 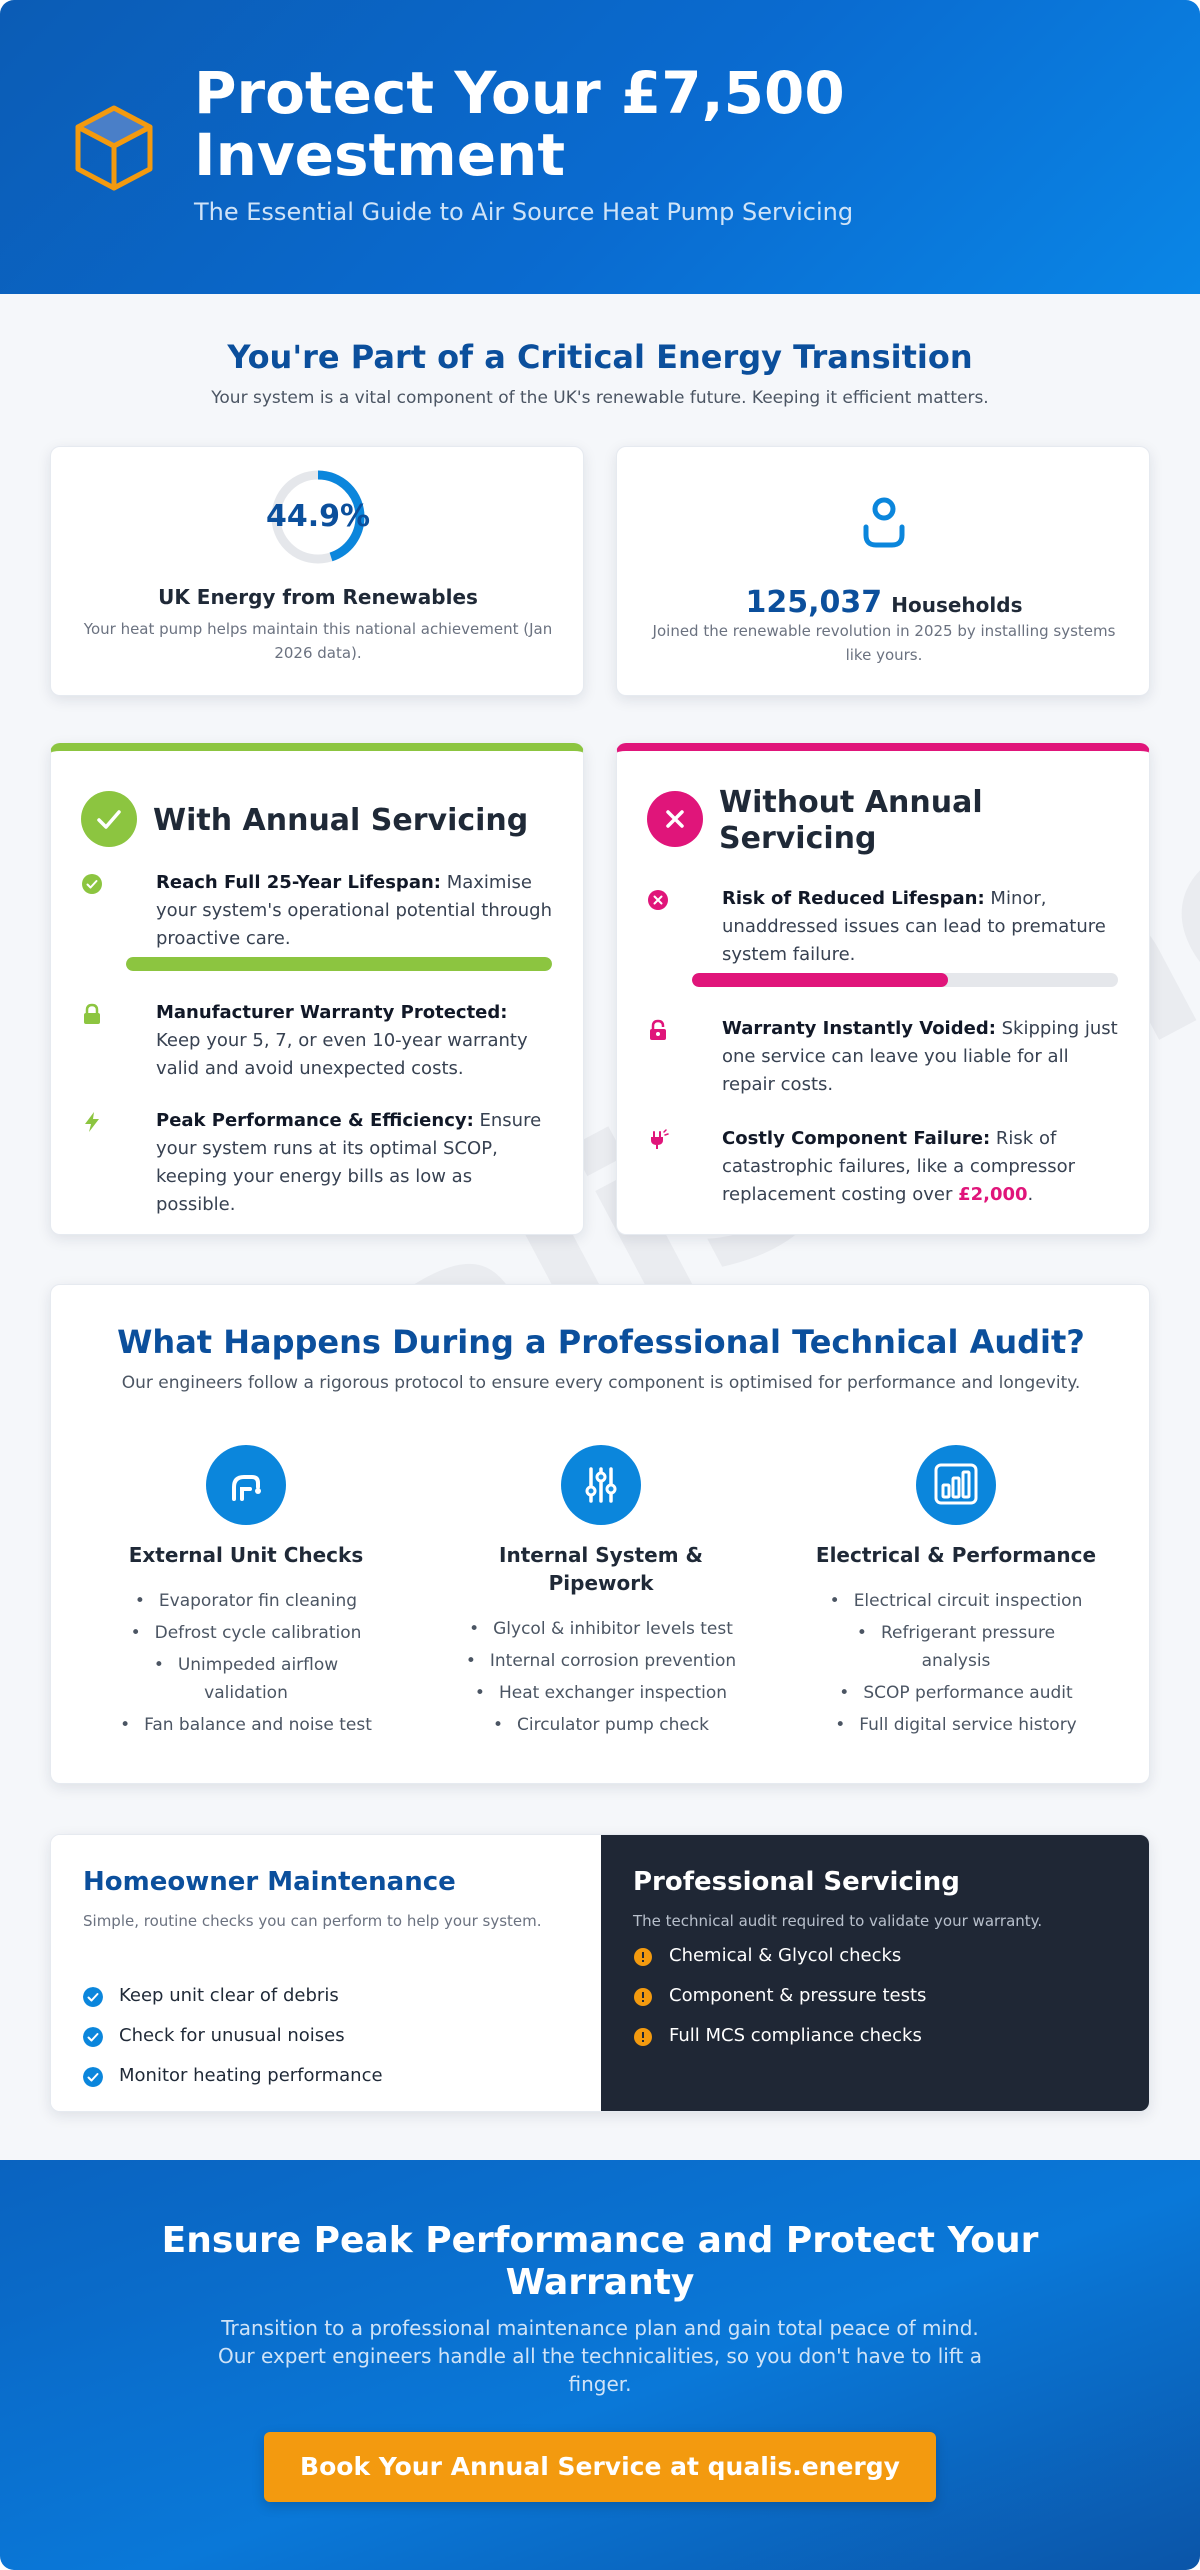 What do you see at coordinates (956, 1647) in the screenshot?
I see `list-item: Refrigerant pressure analysis` at bounding box center [956, 1647].